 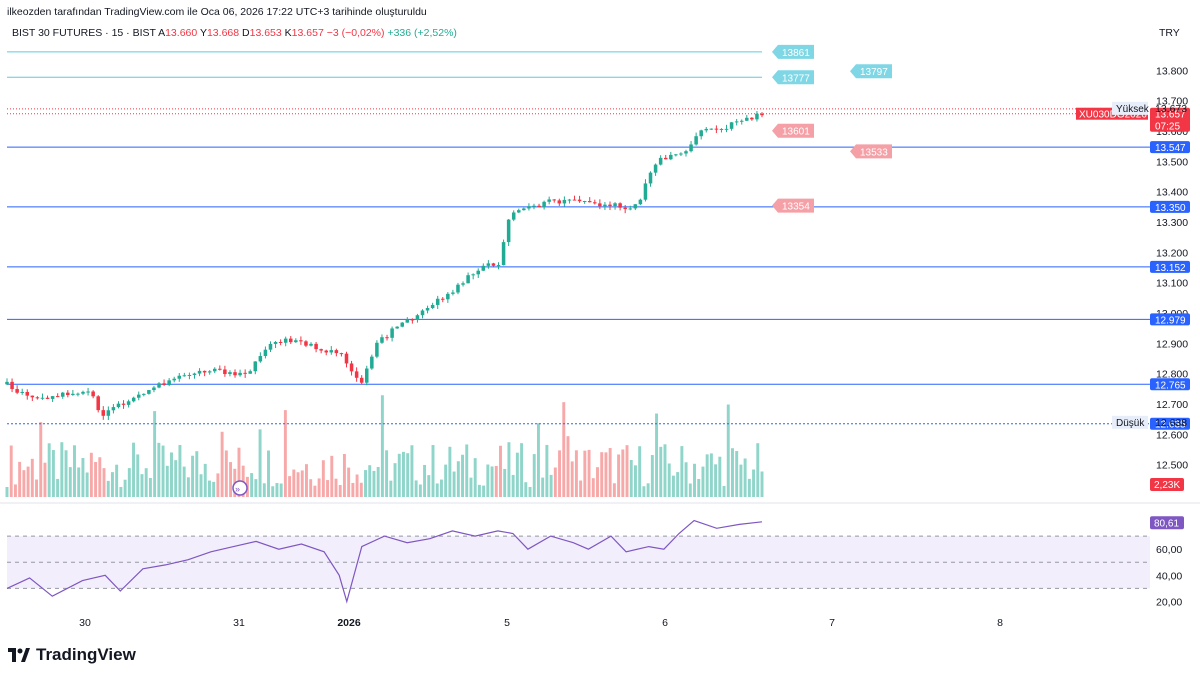 I want to click on price-tick-label: 13.200, so click(x=1172, y=253).